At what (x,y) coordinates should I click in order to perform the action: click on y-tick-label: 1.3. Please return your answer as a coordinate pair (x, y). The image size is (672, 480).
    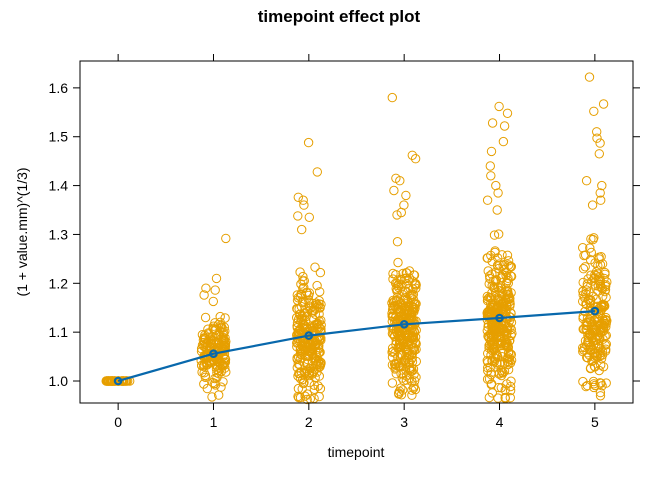
    Looking at the image, I should click on (59, 234).